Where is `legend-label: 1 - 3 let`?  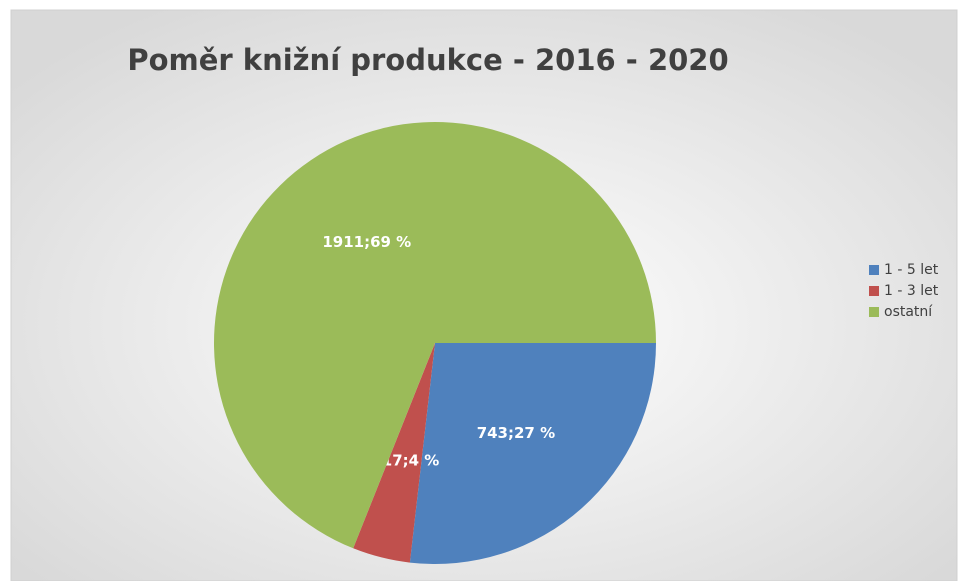 legend-label: 1 - 3 let is located at coordinates (911, 291).